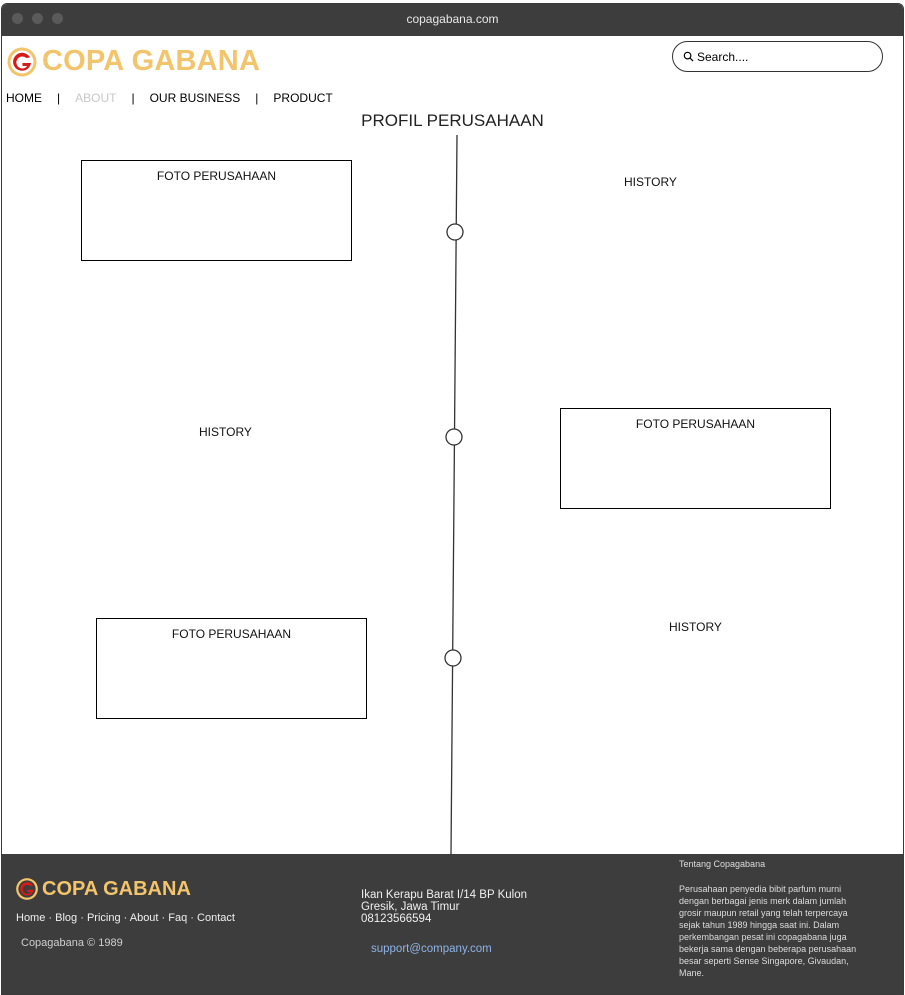 The height and width of the screenshot is (995, 905). I want to click on main-nav: HOME | ABOUT | OUR BUSINESS | PRODUCT, so click(169, 98).